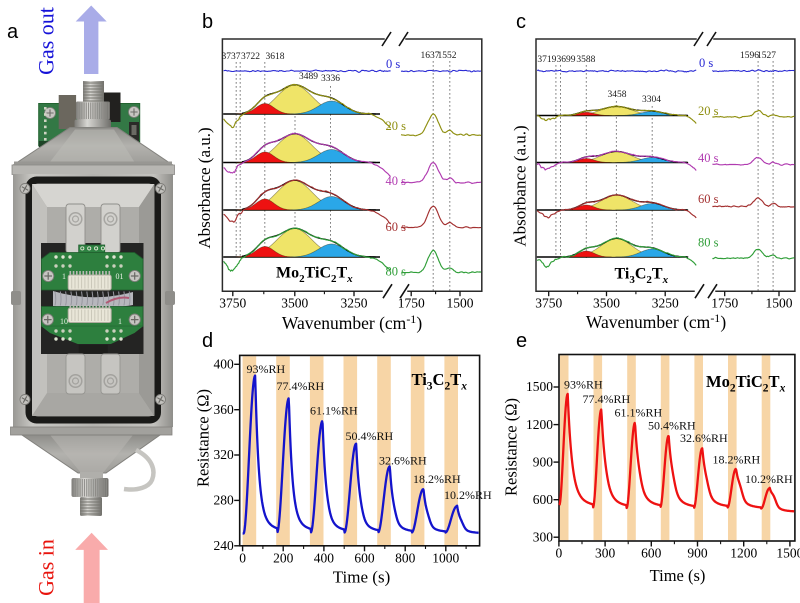 The width and height of the screenshot is (800, 603). I want to click on svg-text: 320, so click(223, 454).